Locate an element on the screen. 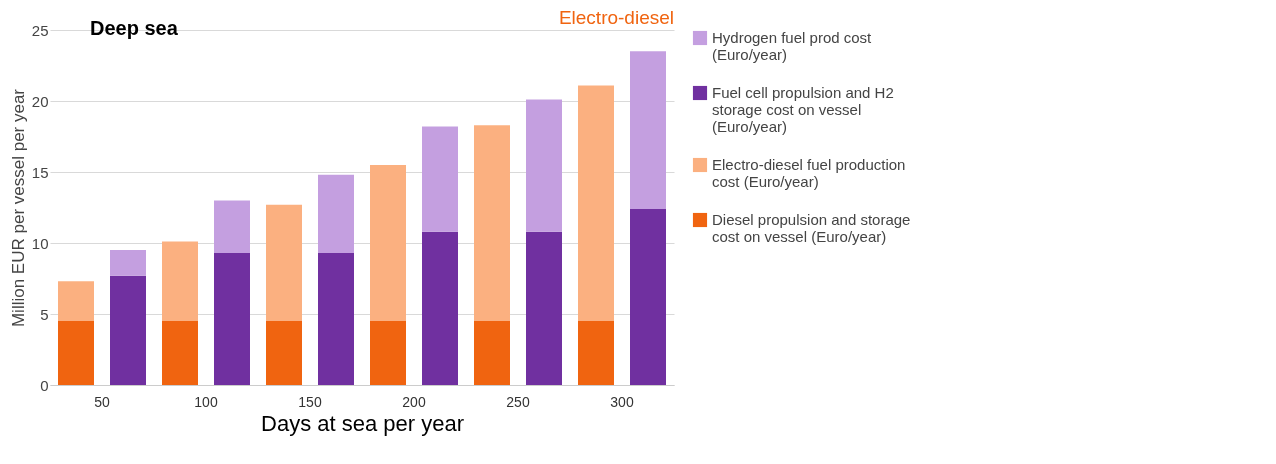 The image size is (1276, 464). x-tick-label: 250 is located at coordinates (518, 401).